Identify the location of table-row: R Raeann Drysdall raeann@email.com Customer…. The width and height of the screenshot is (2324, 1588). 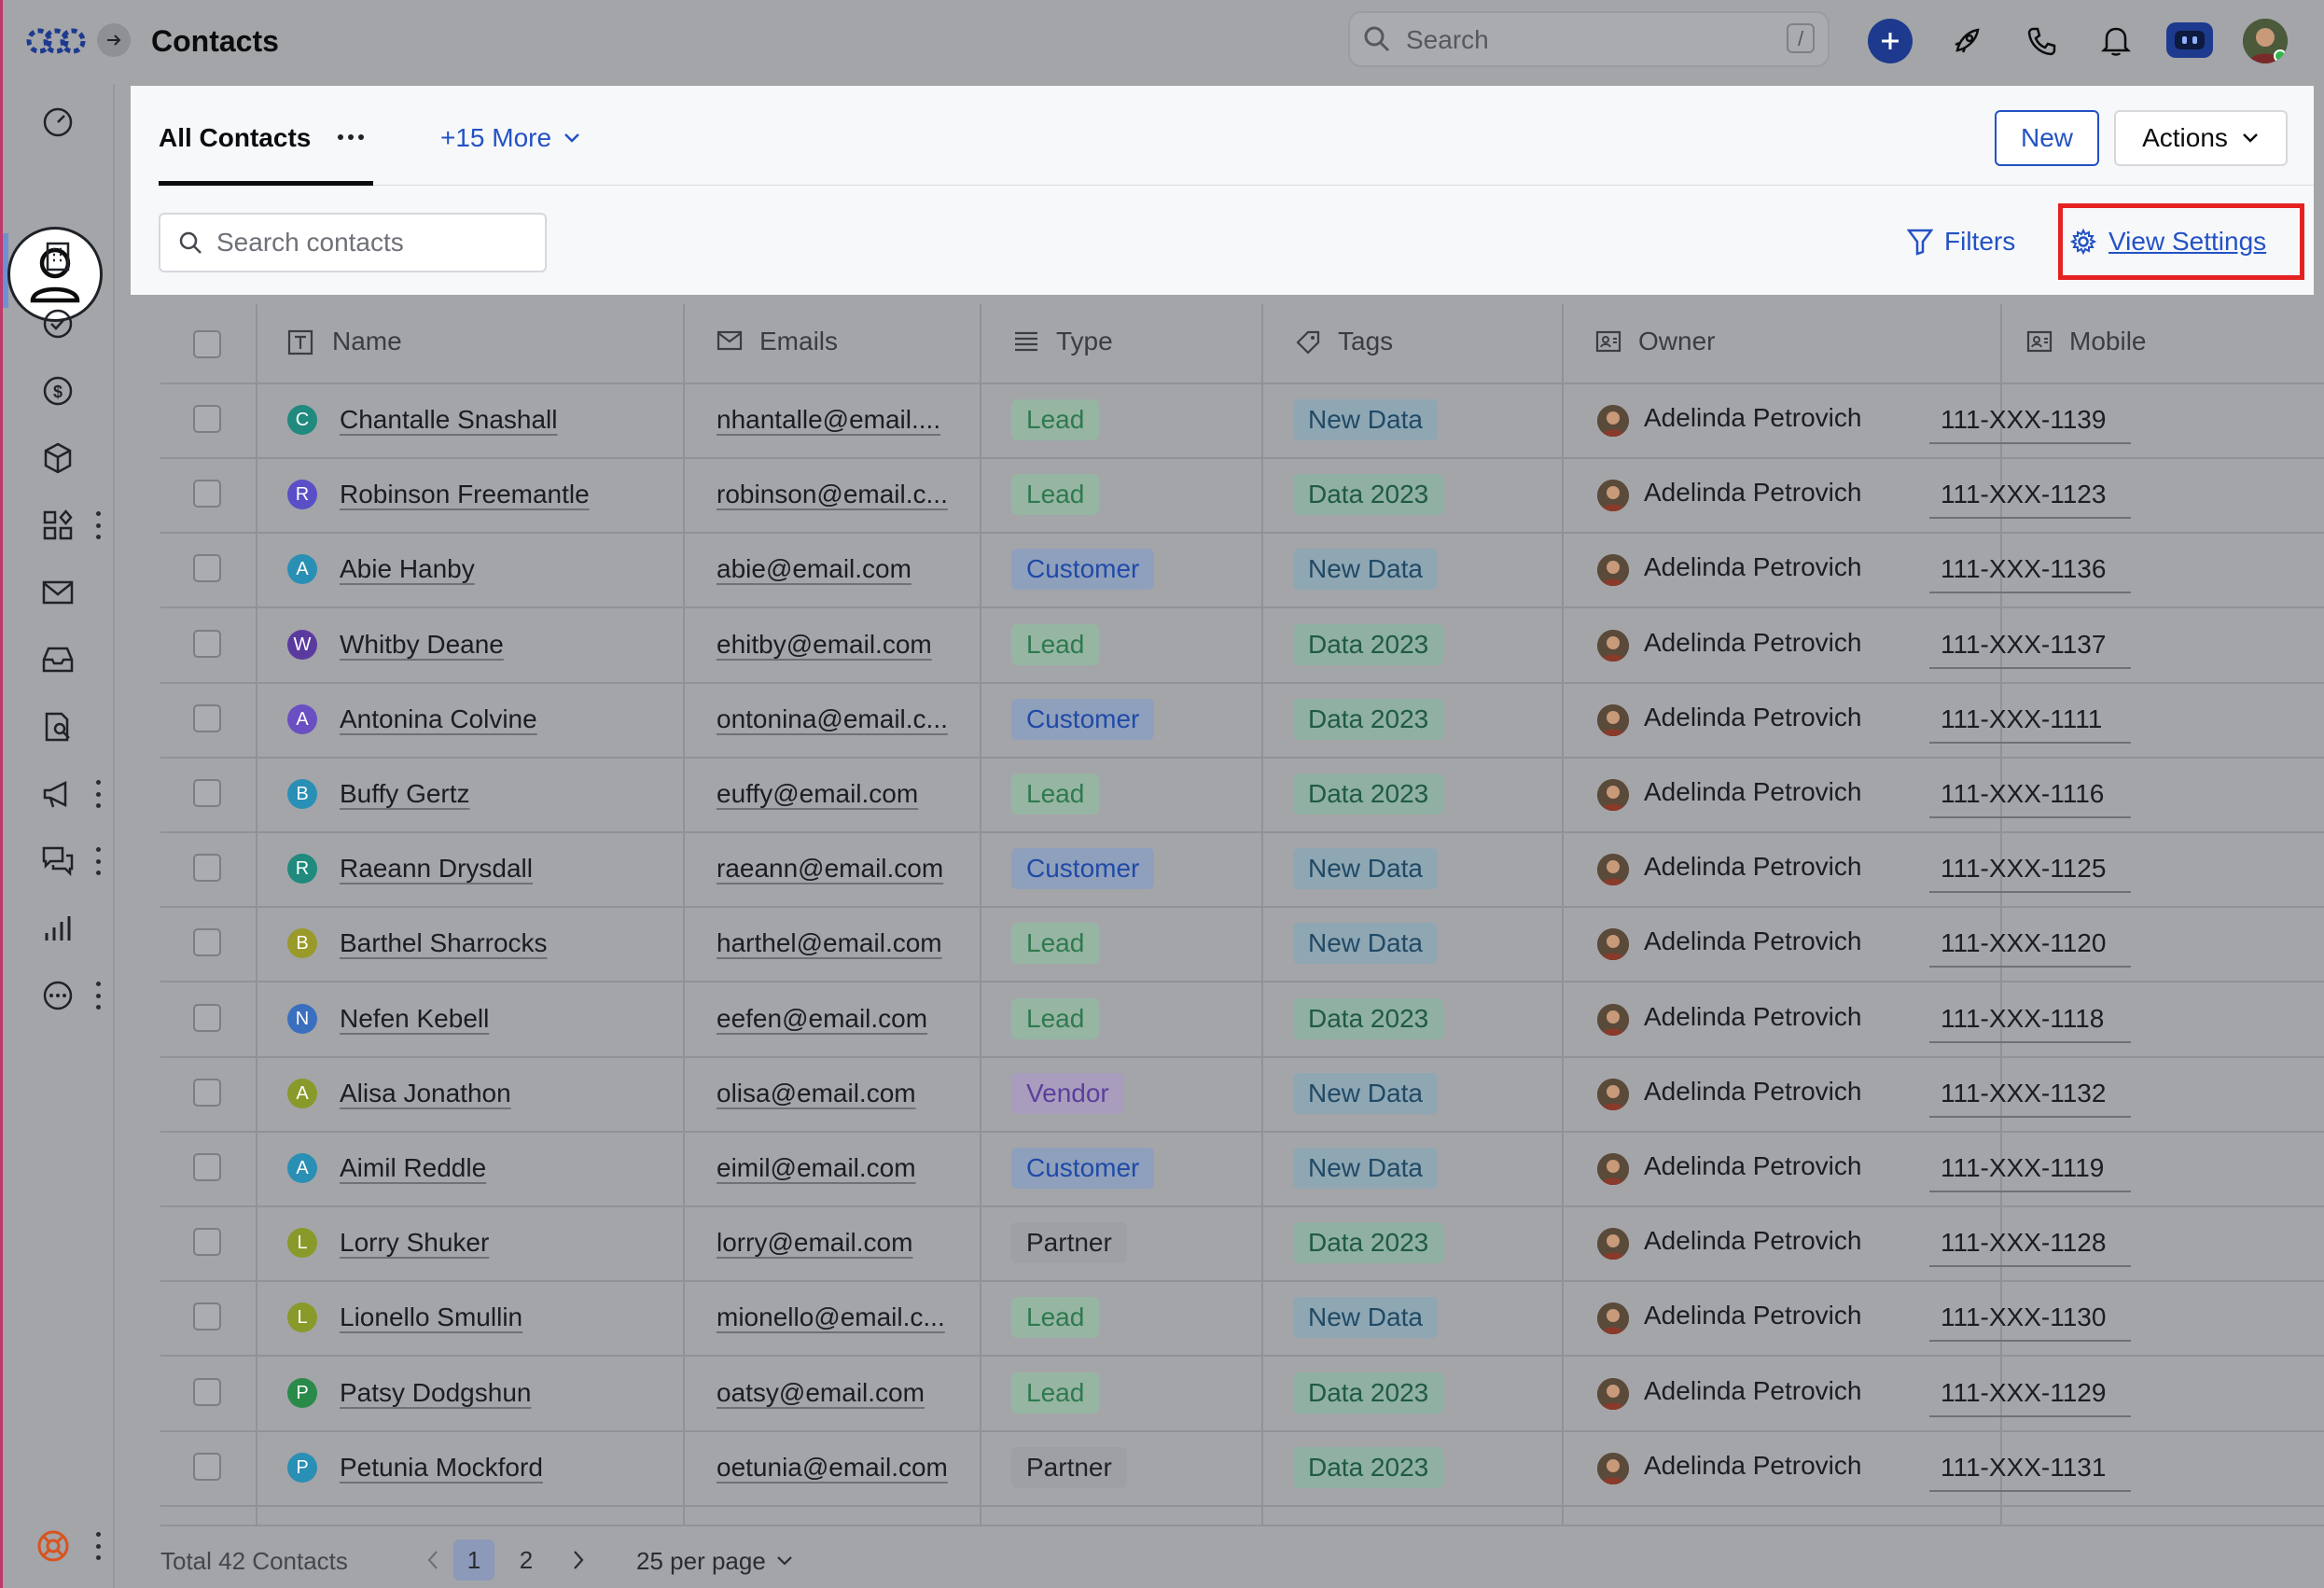
(1242, 870).